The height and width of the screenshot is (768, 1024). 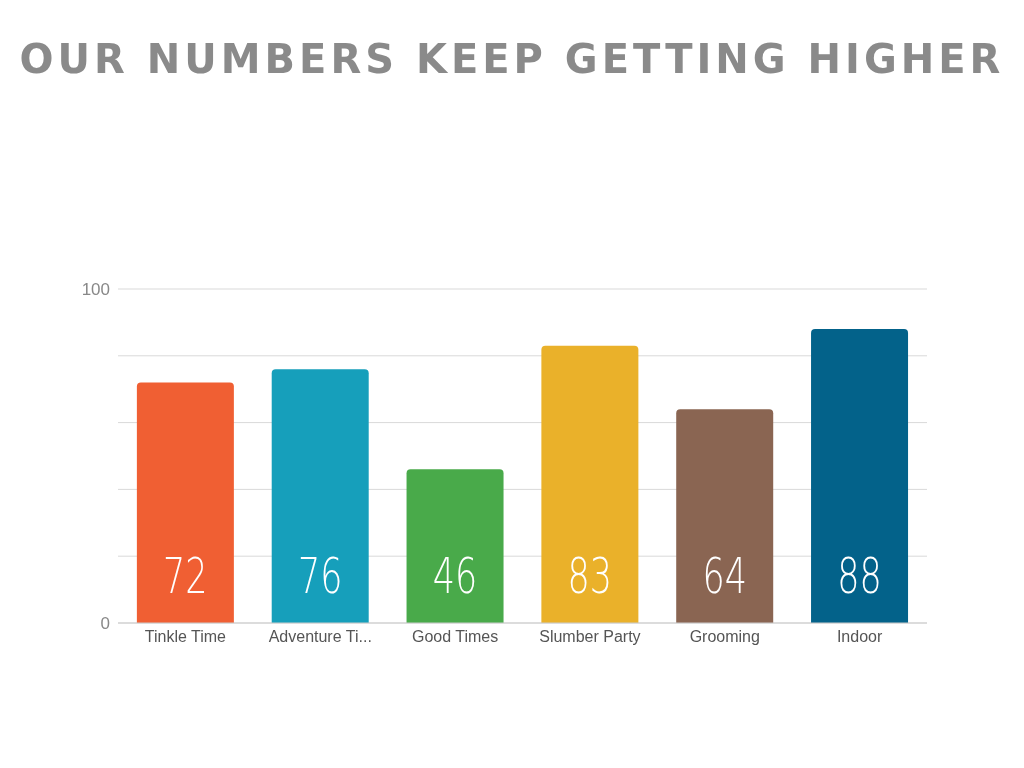 I want to click on data-label: 83, so click(x=590, y=575).